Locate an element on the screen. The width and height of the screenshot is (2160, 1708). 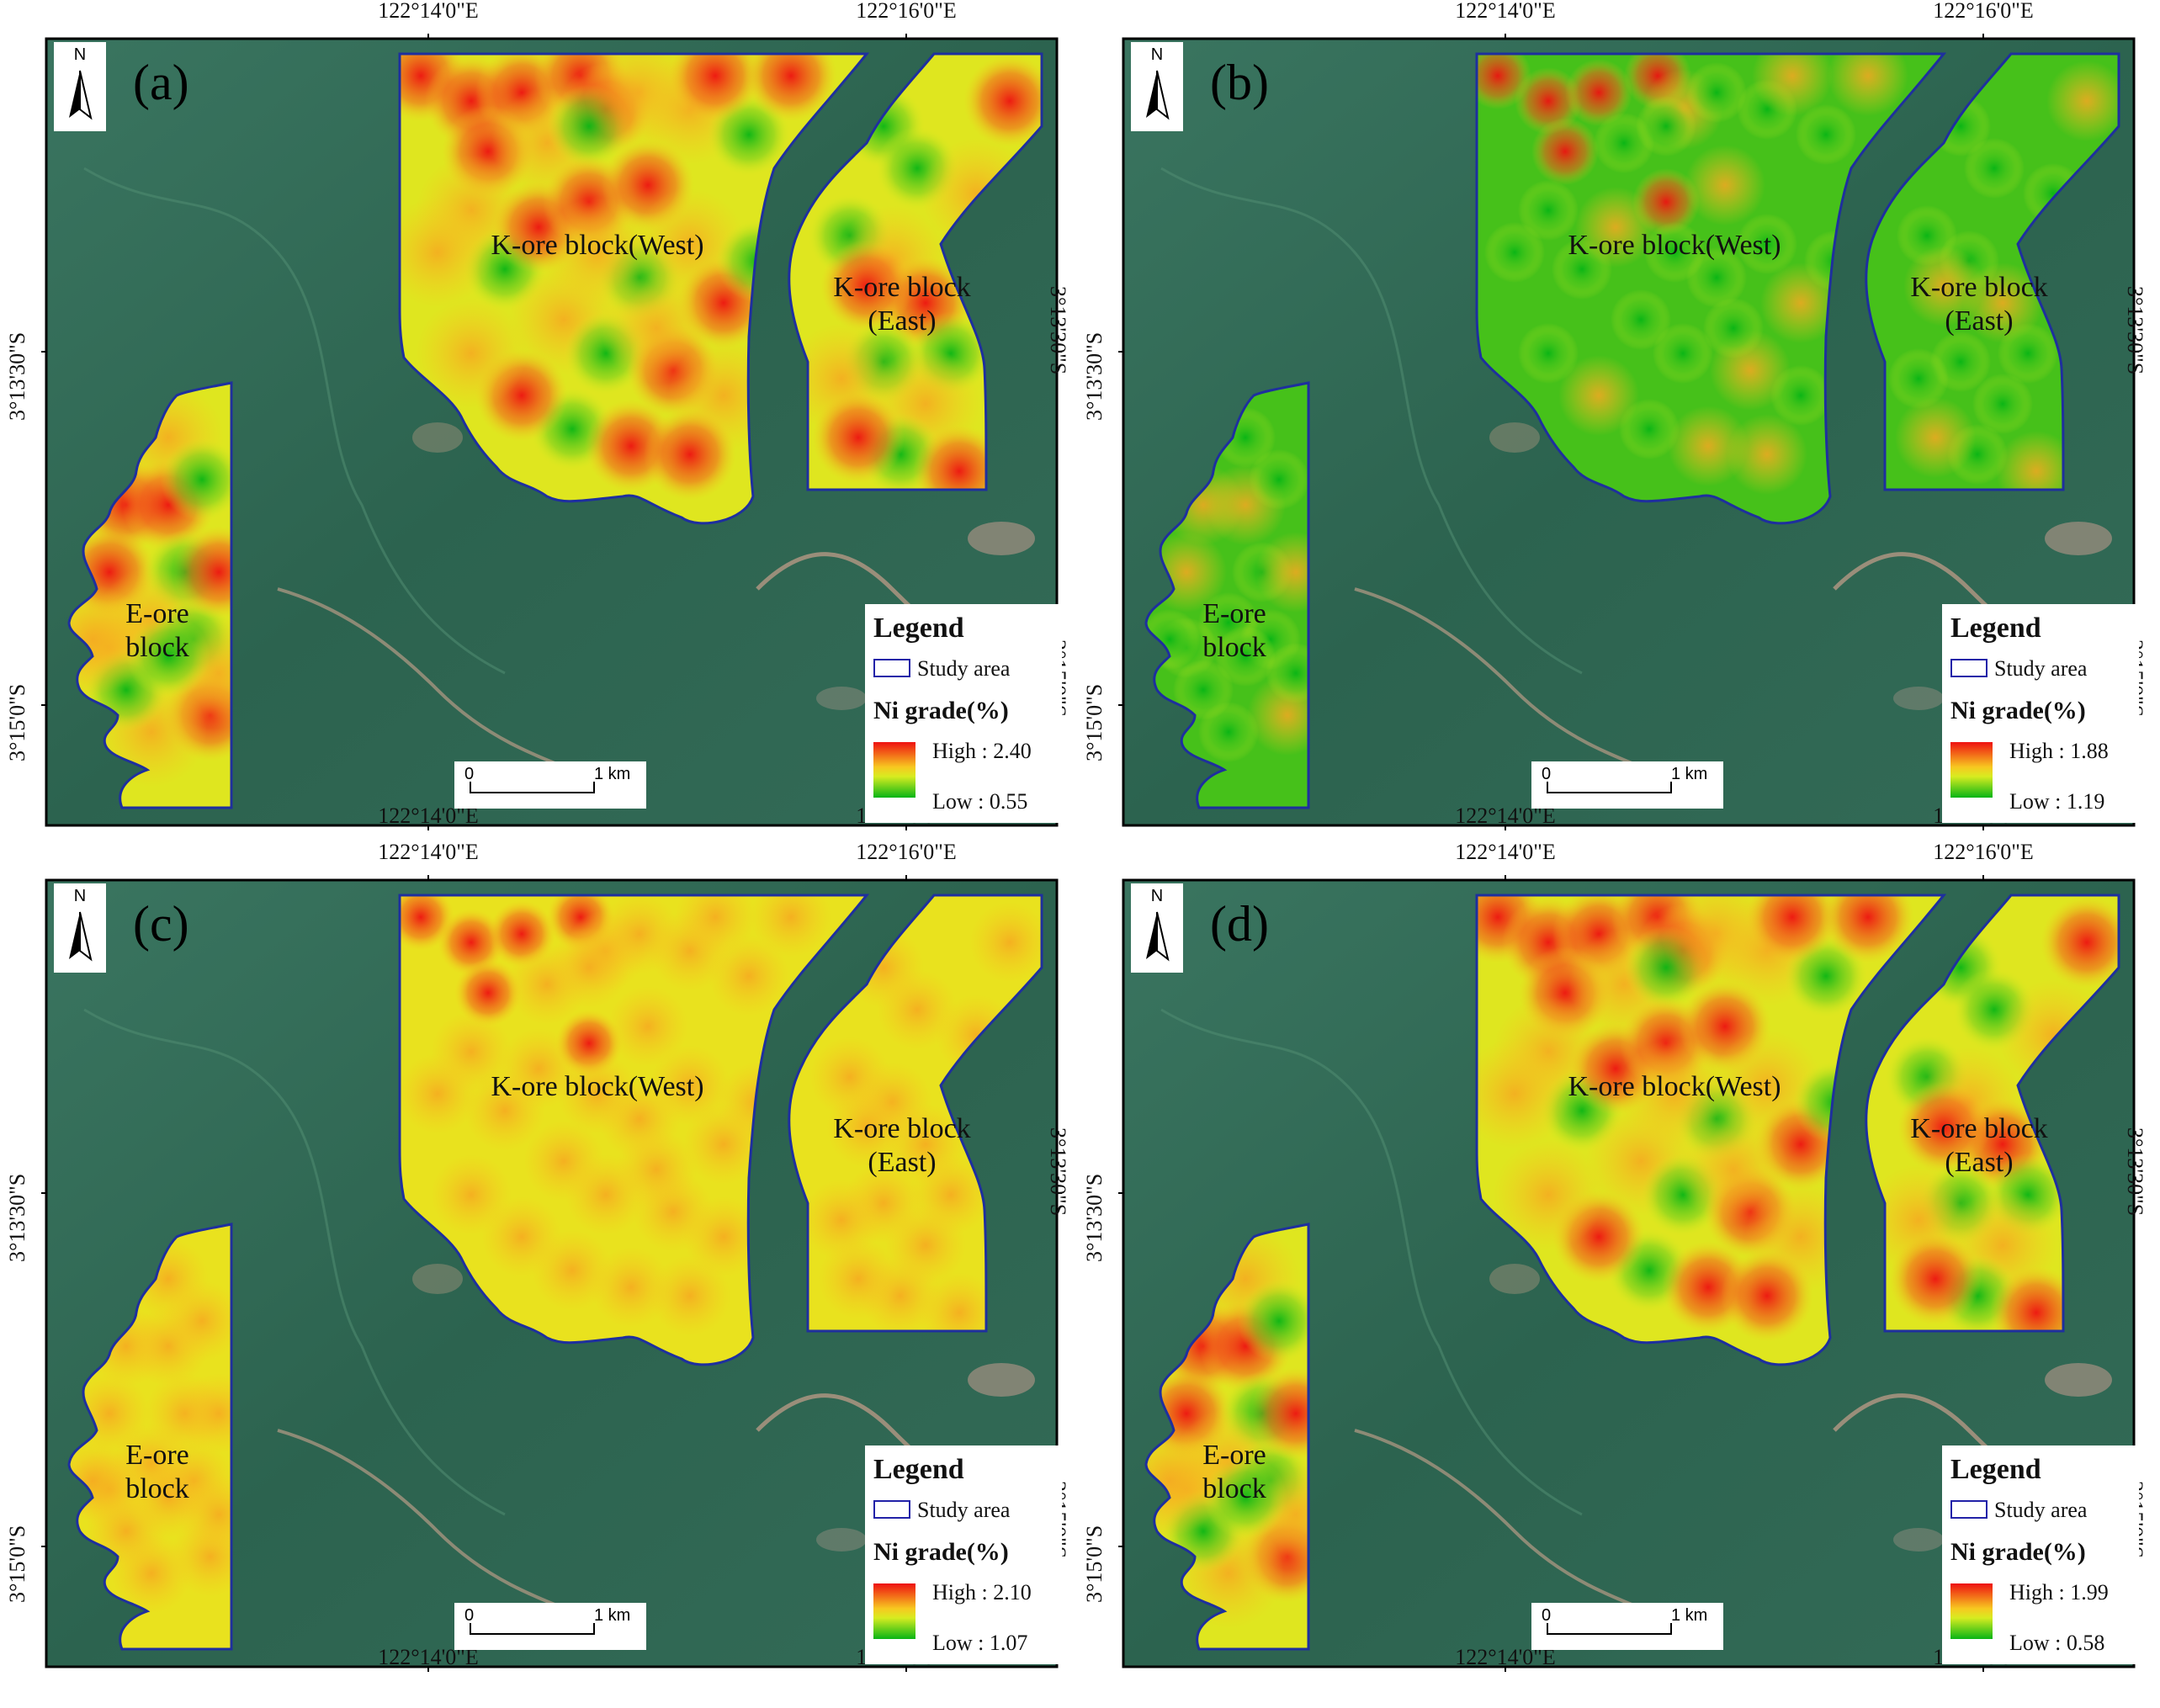
legend-title: Legend is located at coordinates (919, 628).